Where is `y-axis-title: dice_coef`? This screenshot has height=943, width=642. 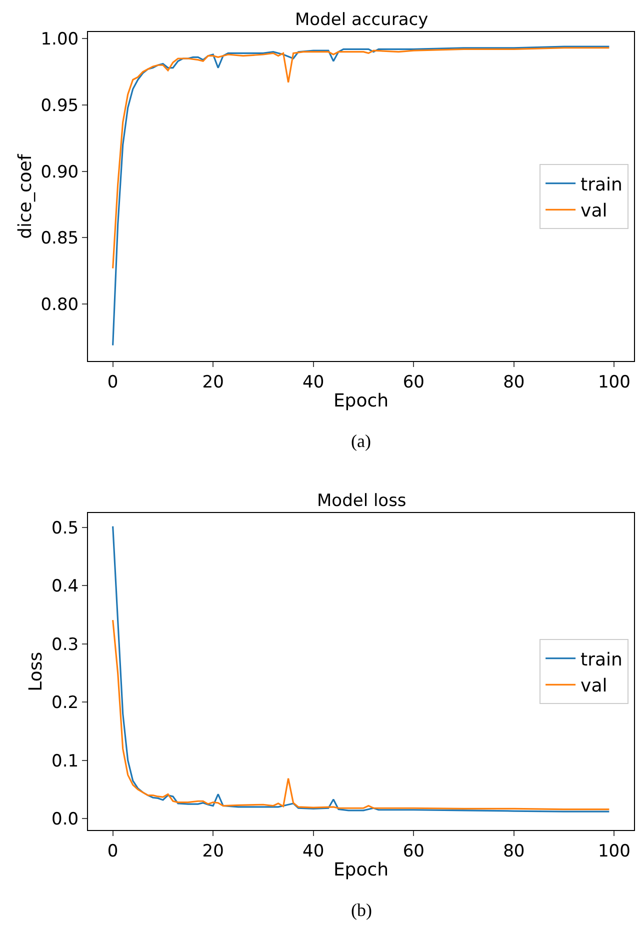 y-axis-title: dice_coef is located at coordinates (25, 196).